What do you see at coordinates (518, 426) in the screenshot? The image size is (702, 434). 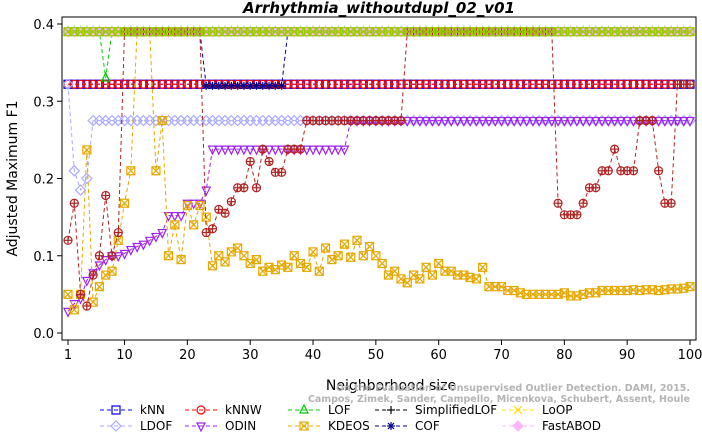 I see `legend-marker-fastabod` at bounding box center [518, 426].